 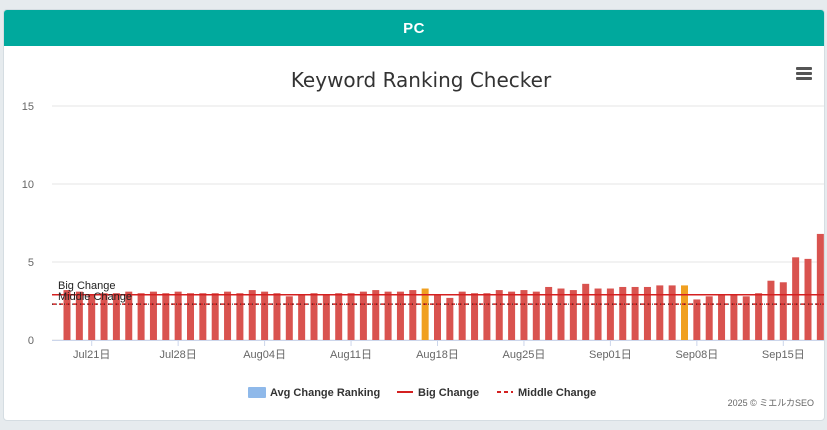 I want to click on legend-item-big-change: Big Change, so click(x=448, y=393).